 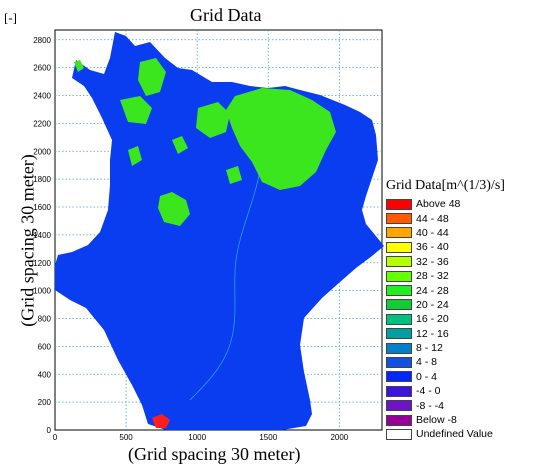 I want to click on y-tick-label: 0, so click(x=49, y=430).